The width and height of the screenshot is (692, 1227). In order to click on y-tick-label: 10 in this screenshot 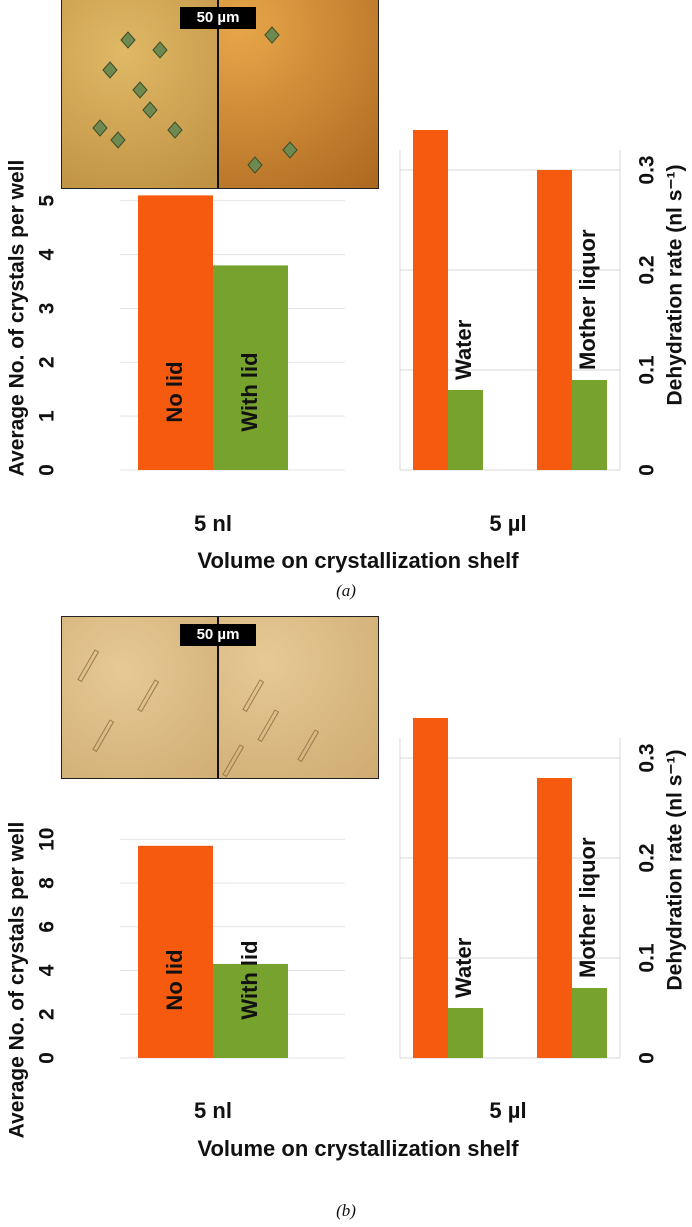, I will do `click(47, 839)`.